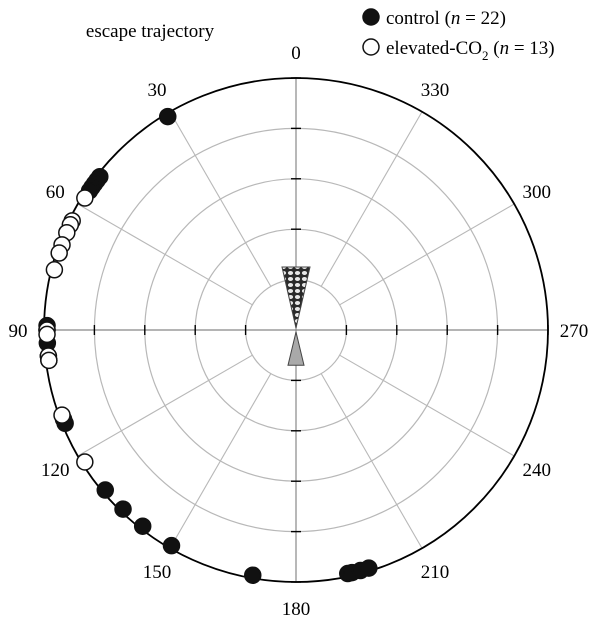 This screenshot has width=607, height=618. Describe the element at coordinates (371, 47) in the screenshot. I see `legend-marker-elevated-co2` at that location.